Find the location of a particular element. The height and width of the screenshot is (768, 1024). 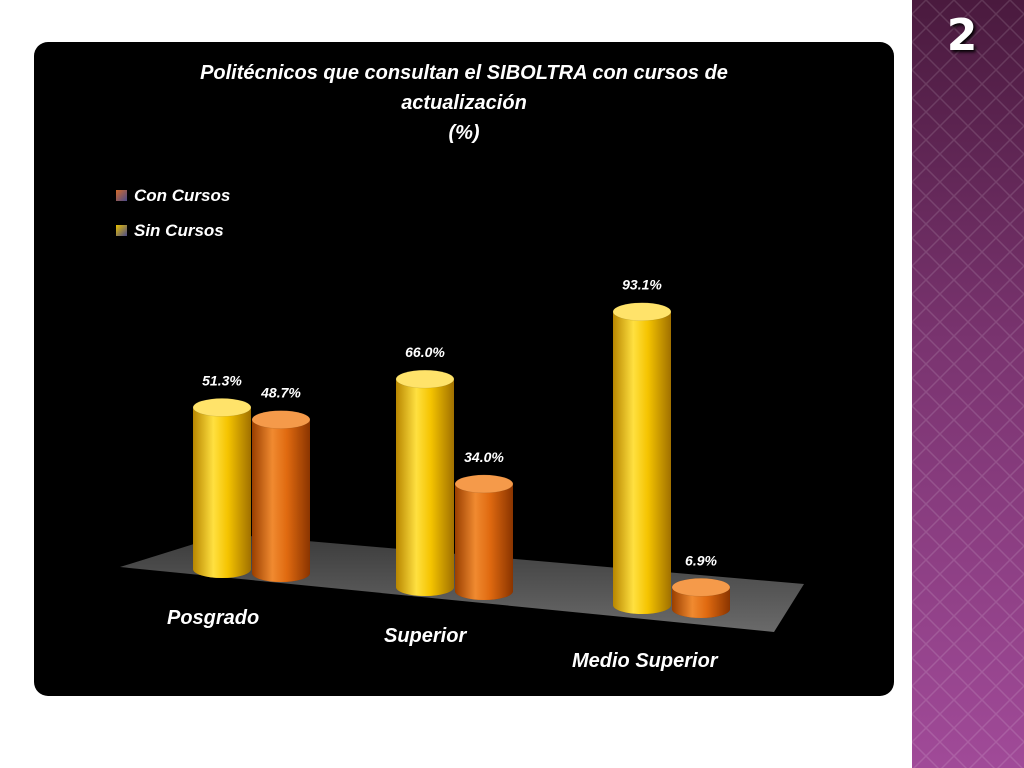

bar-con-cursos-superior is located at coordinates (425, 482).